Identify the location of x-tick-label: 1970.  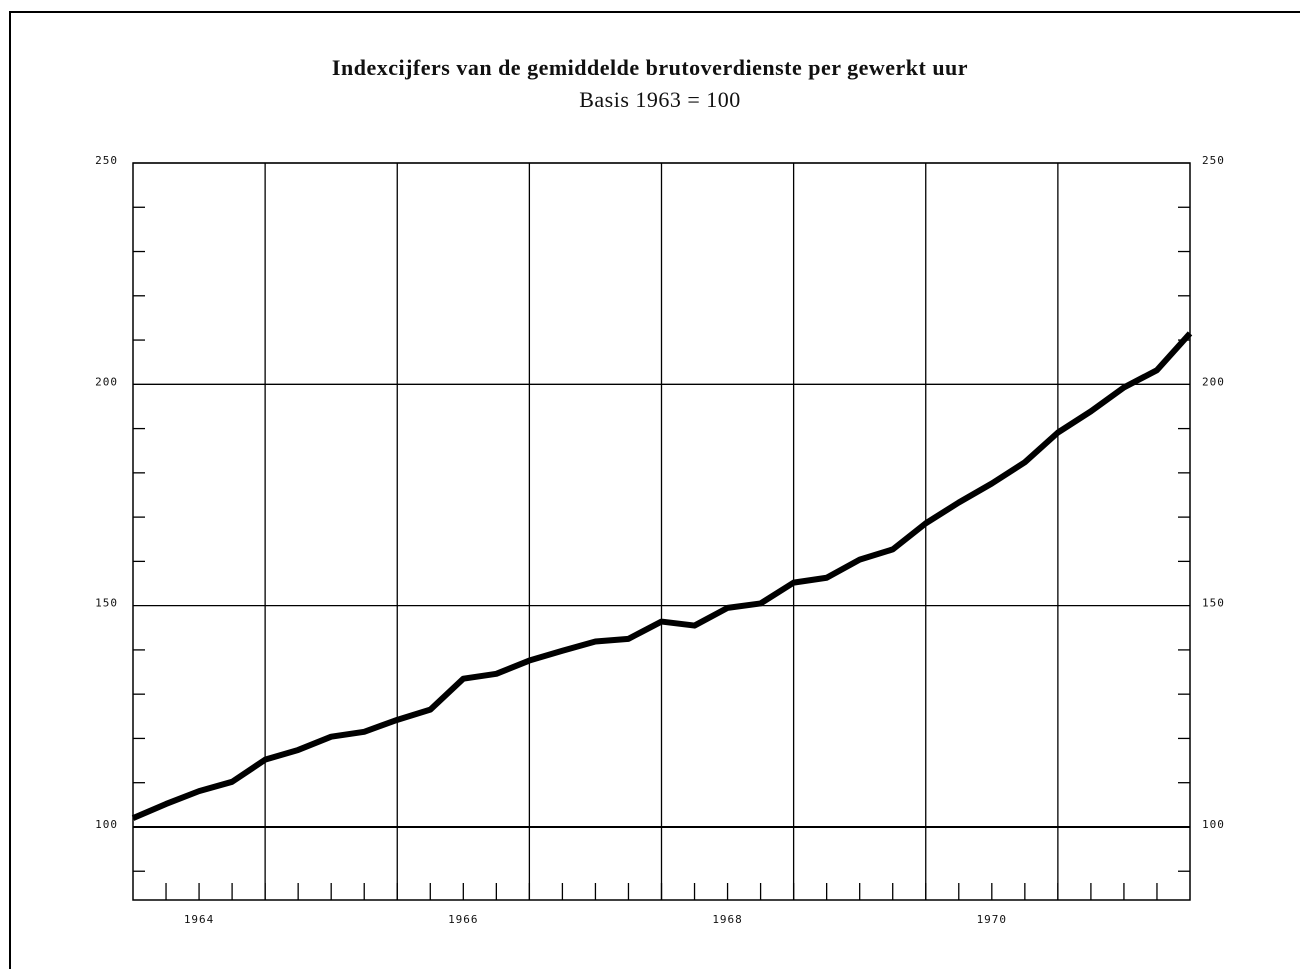
(992, 919).